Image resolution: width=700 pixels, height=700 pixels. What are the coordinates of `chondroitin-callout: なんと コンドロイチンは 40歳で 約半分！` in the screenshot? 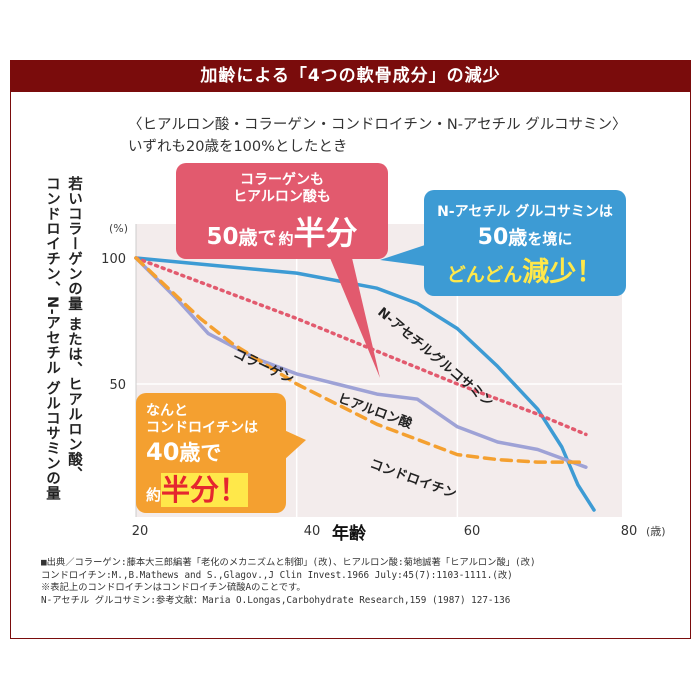 It's located at (211, 453).